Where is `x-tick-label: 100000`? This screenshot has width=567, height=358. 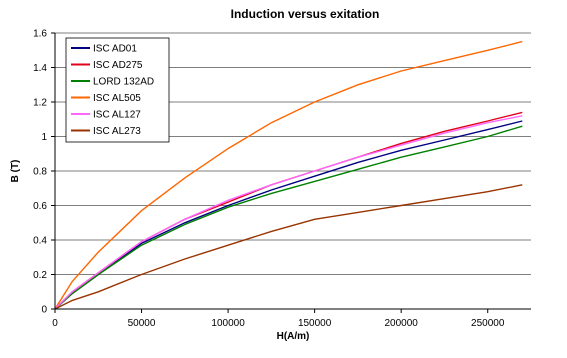 x-tick-label: 100000 is located at coordinates (228, 323).